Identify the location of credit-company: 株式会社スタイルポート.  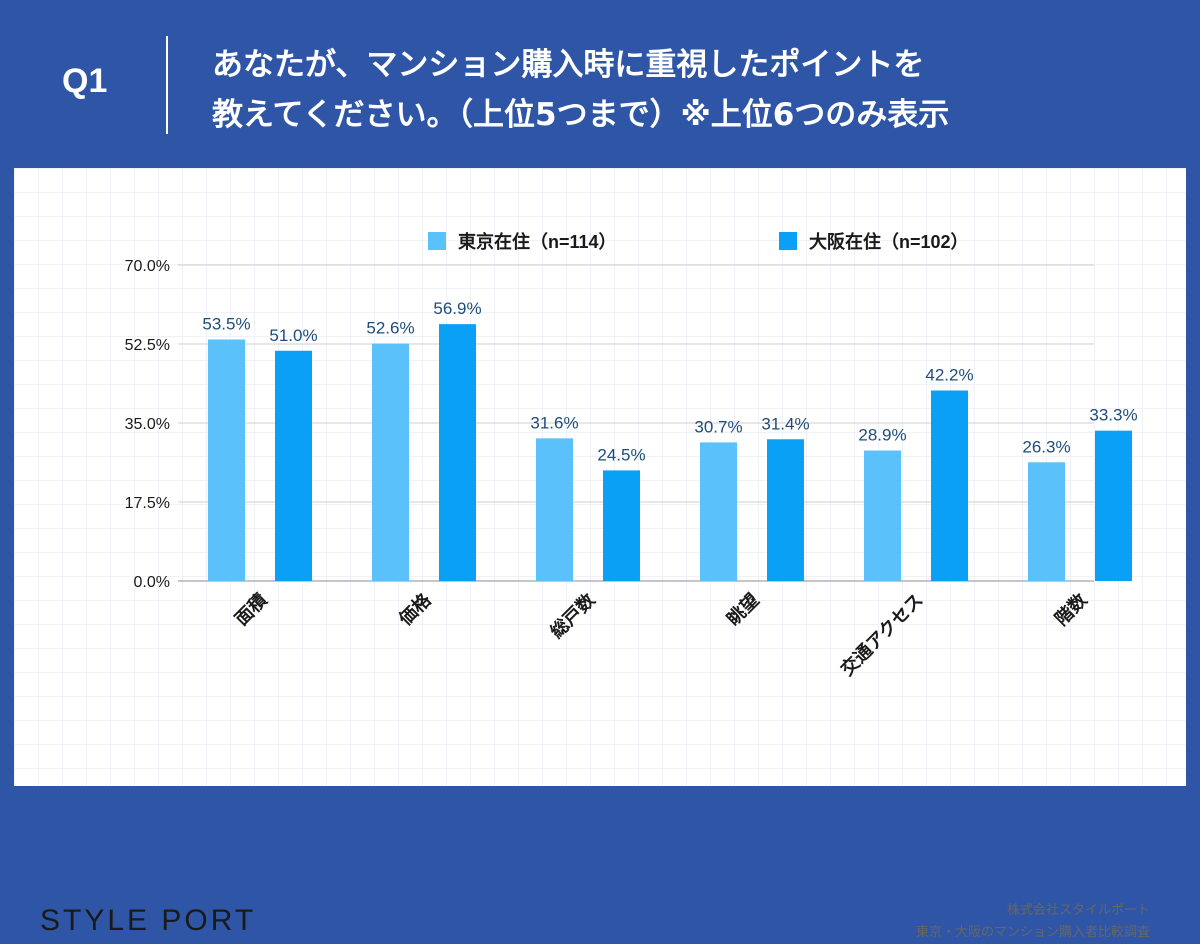
(1078, 910).